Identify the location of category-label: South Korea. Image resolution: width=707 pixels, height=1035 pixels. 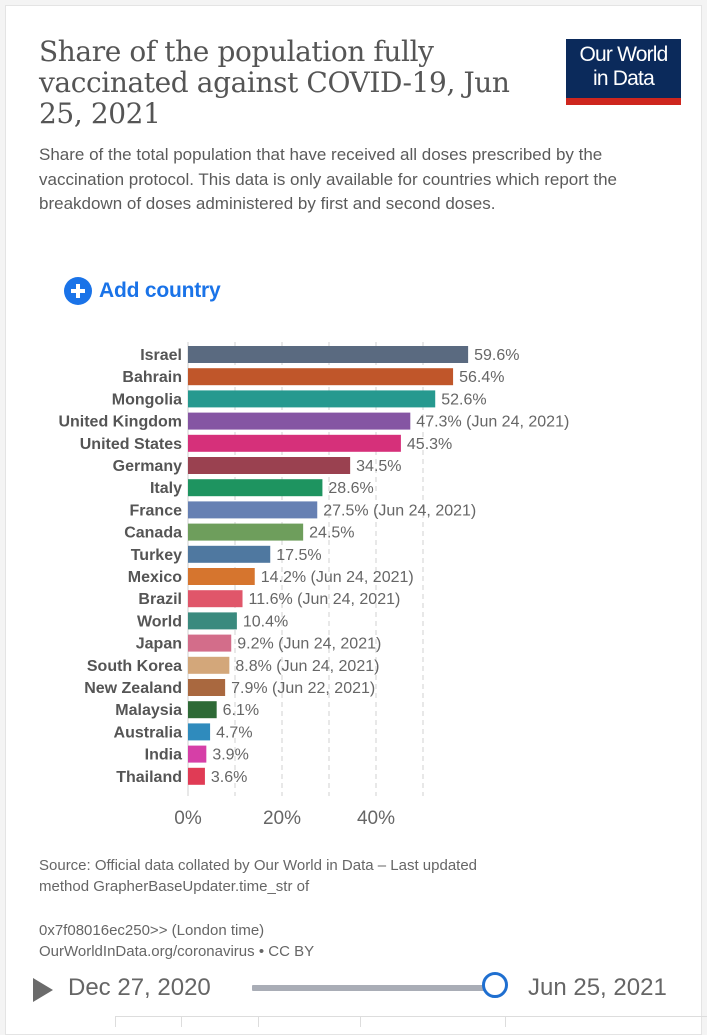
(134, 666).